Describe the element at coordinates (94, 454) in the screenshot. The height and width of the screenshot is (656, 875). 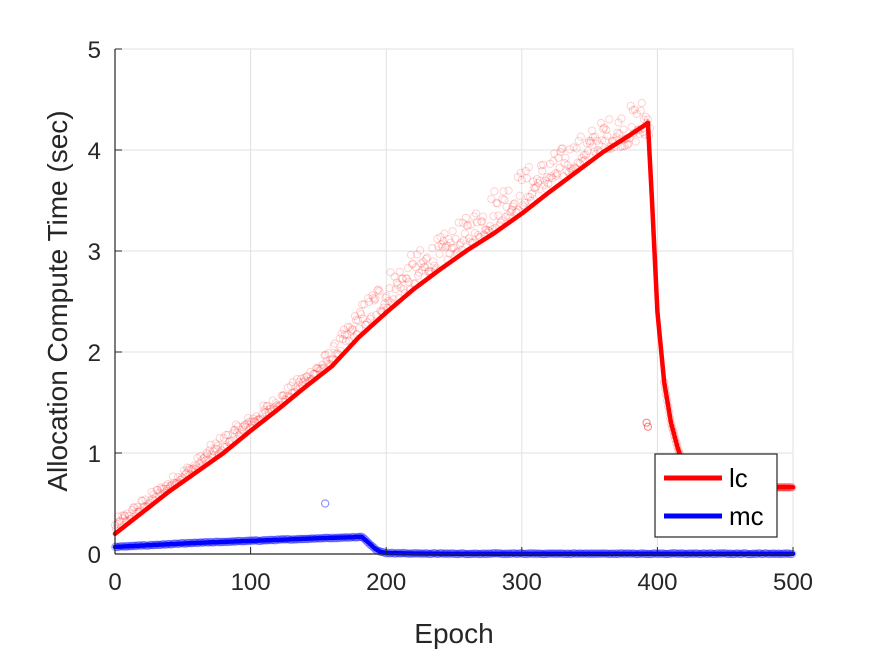
I see `y-tick-label: 1` at that location.